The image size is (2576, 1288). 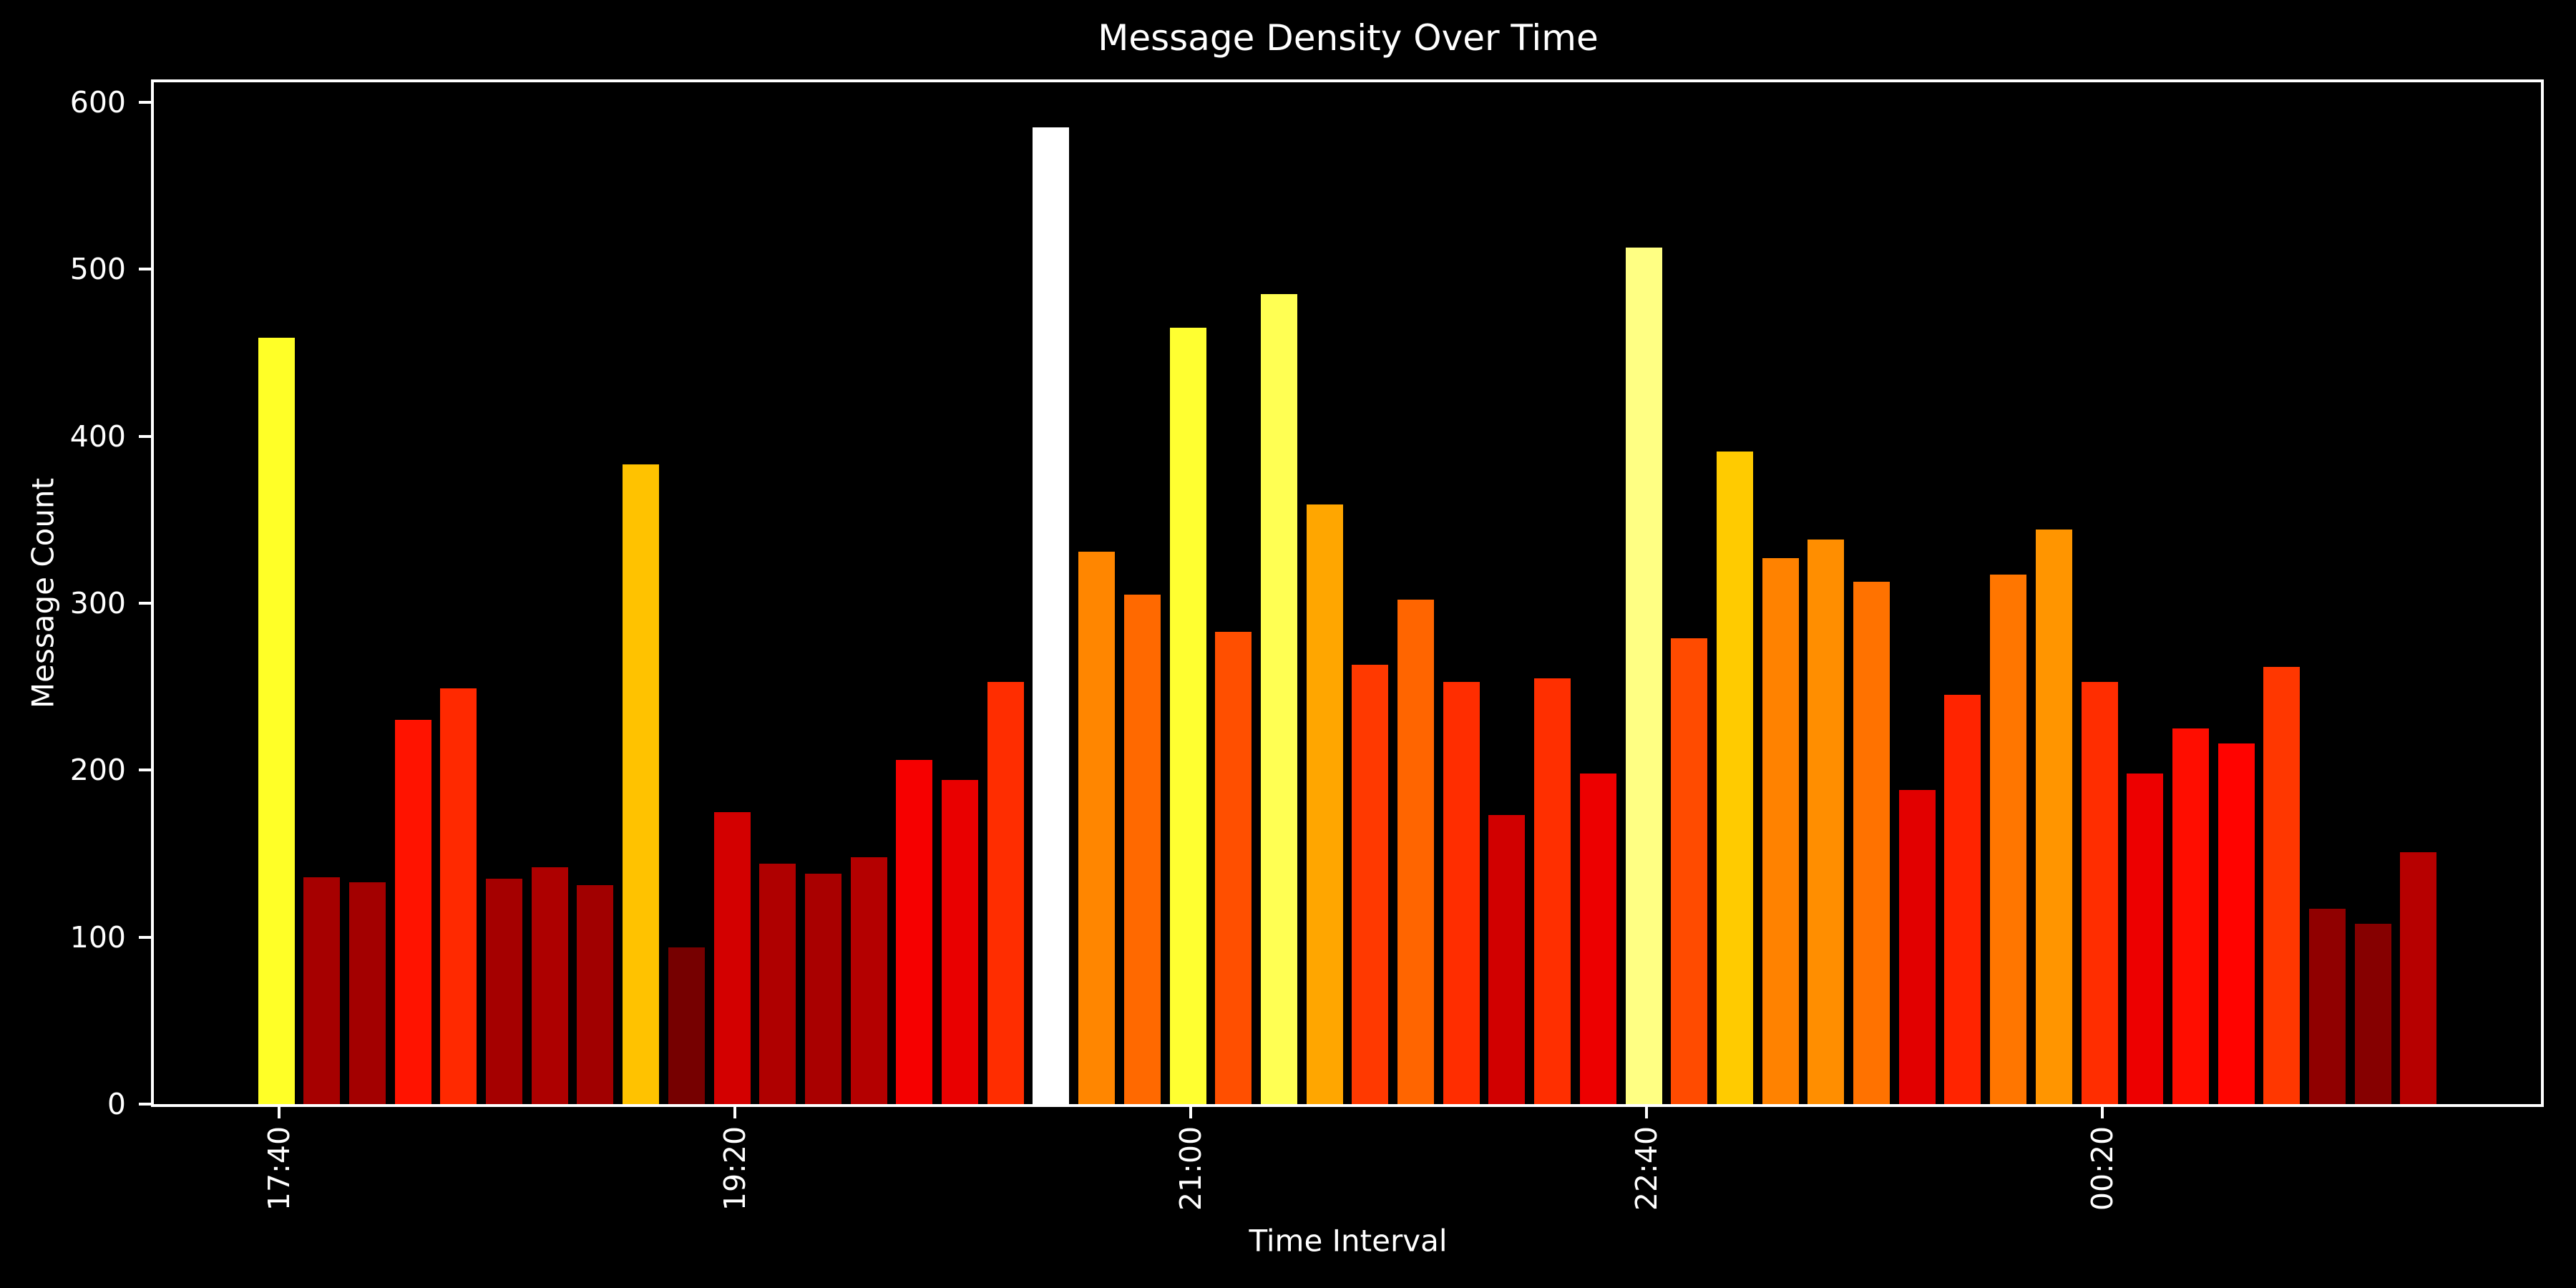 I want to click on x-tick-label: 22:40, so click(x=1646, y=1168).